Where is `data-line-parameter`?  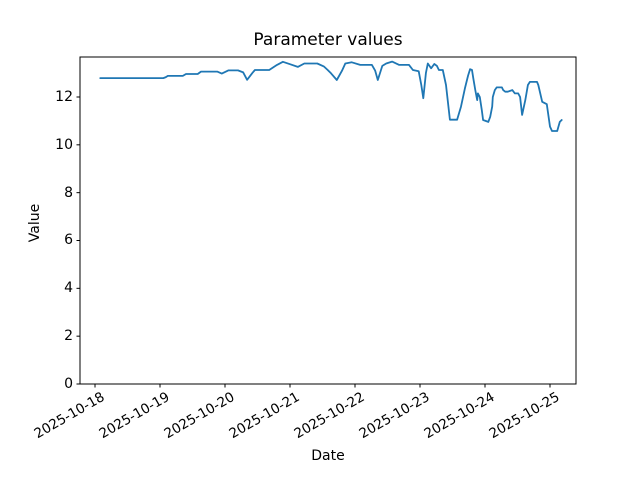 data-line-parameter is located at coordinates (331, 96).